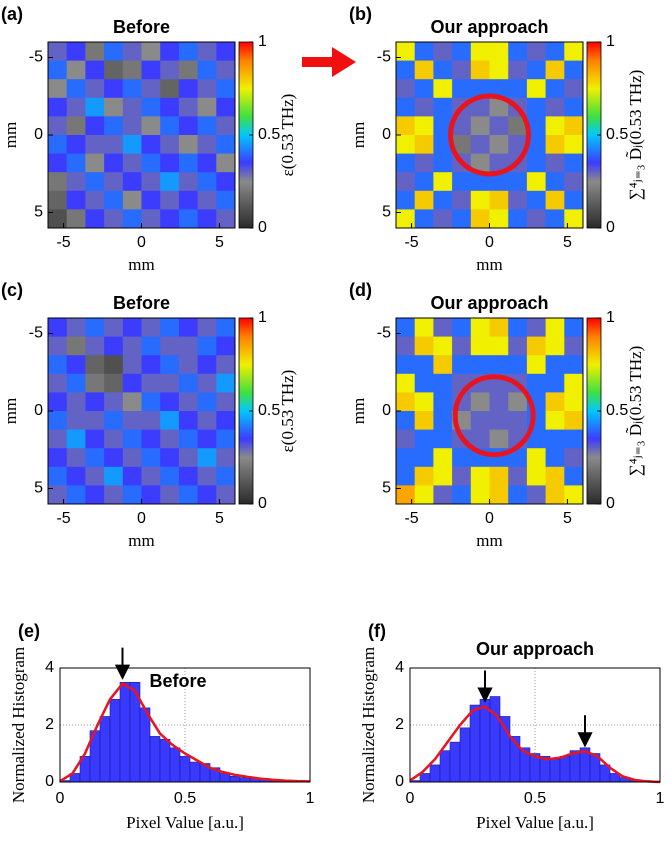 Image resolution: width=671 pixels, height=844 pixels. Describe the element at coordinates (567, 518) in the screenshot. I see `x-tick-label: 5` at that location.